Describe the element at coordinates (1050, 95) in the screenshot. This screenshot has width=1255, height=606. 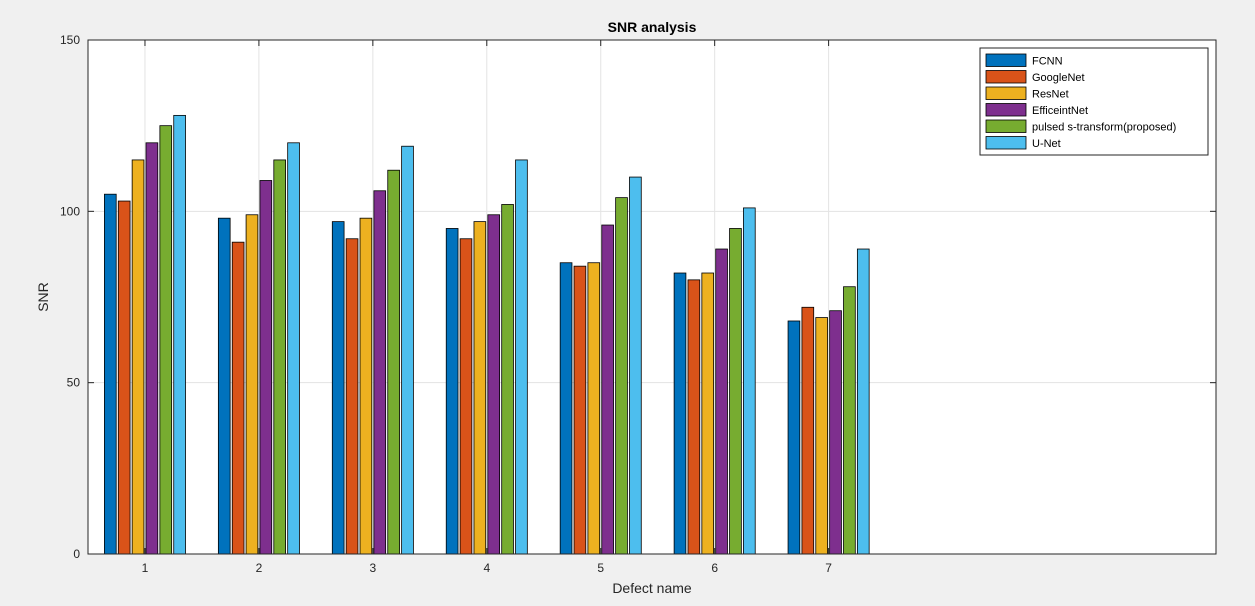
I see `legend-label: ResNet` at that location.